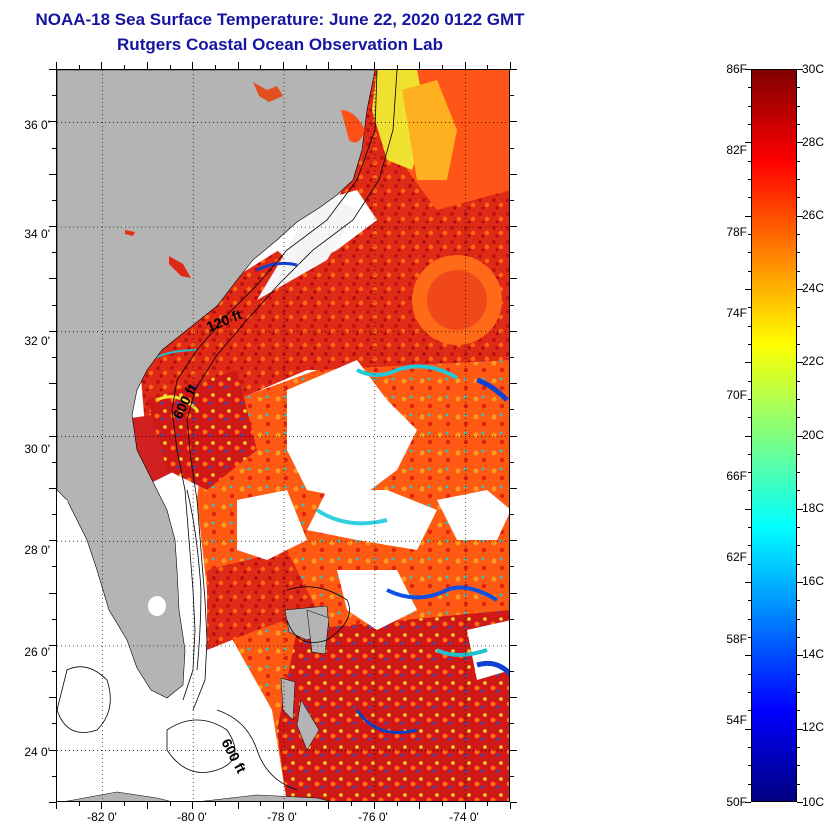 This screenshot has width=833, height=832. Describe the element at coordinates (736, 232) in the screenshot. I see `colorbar-label-f: 78F` at that location.